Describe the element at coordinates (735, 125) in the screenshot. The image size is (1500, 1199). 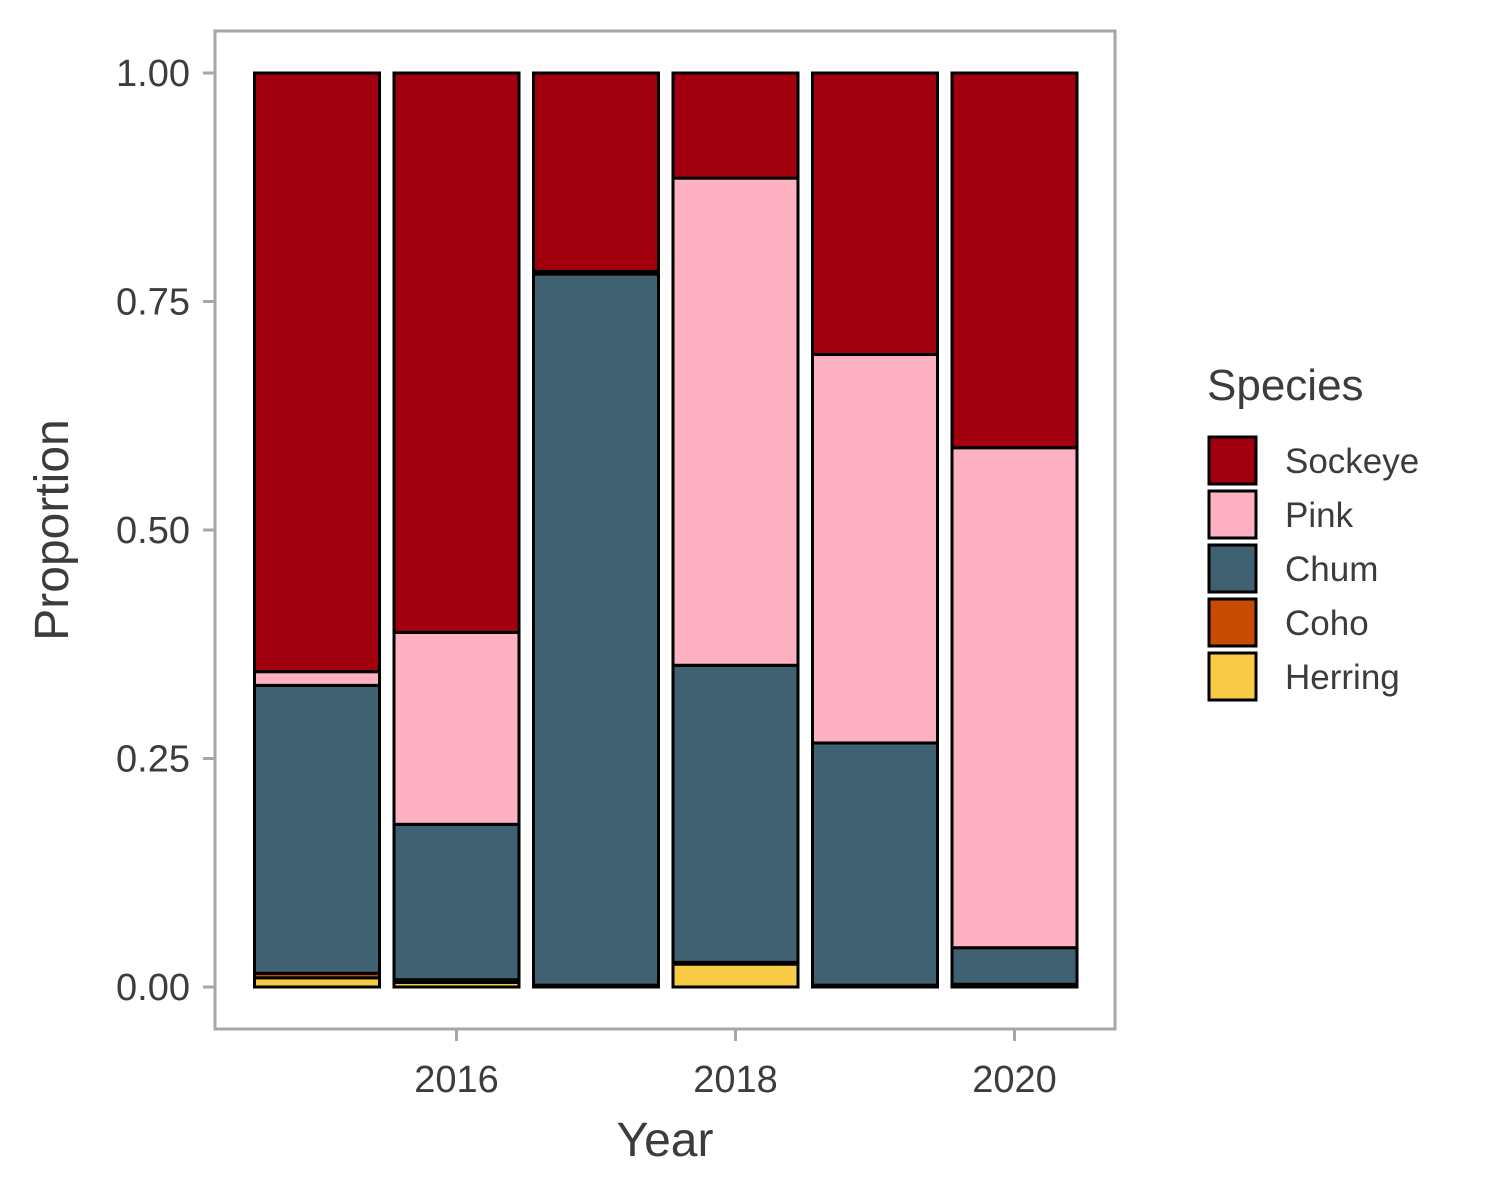
I see `bar-segment-sockeye-2018` at that location.